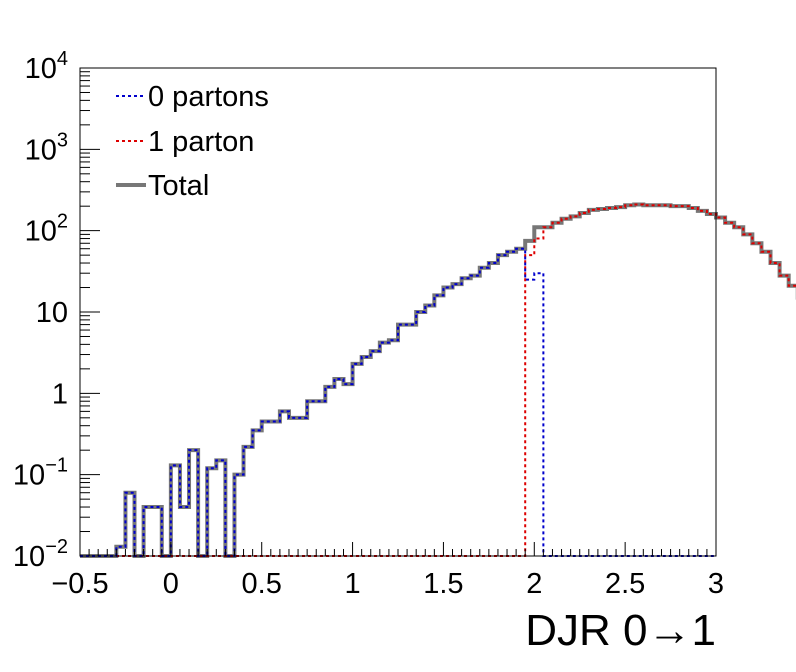  I want to click on x-tick-label: 0.5, so click(262, 584).